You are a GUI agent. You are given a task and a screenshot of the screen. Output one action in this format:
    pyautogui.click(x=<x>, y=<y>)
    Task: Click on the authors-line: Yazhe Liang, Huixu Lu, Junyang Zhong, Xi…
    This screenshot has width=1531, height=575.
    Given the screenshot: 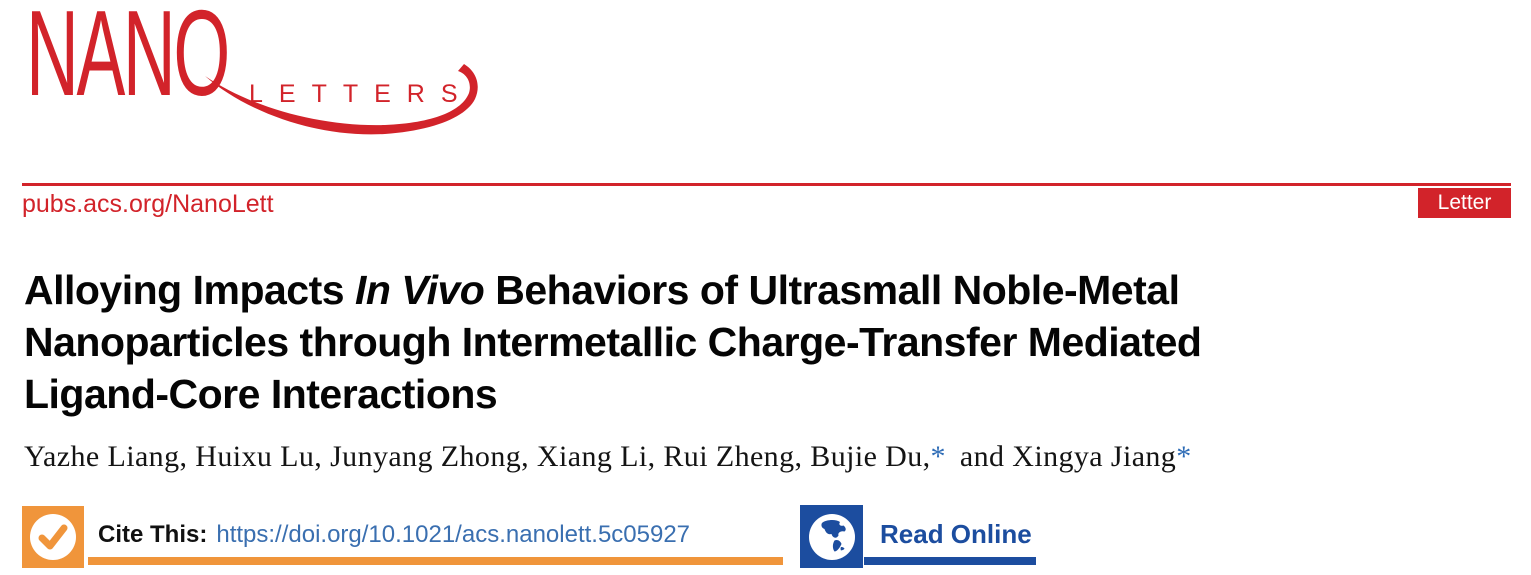 What is the action you would take?
    pyautogui.click(x=764, y=457)
    